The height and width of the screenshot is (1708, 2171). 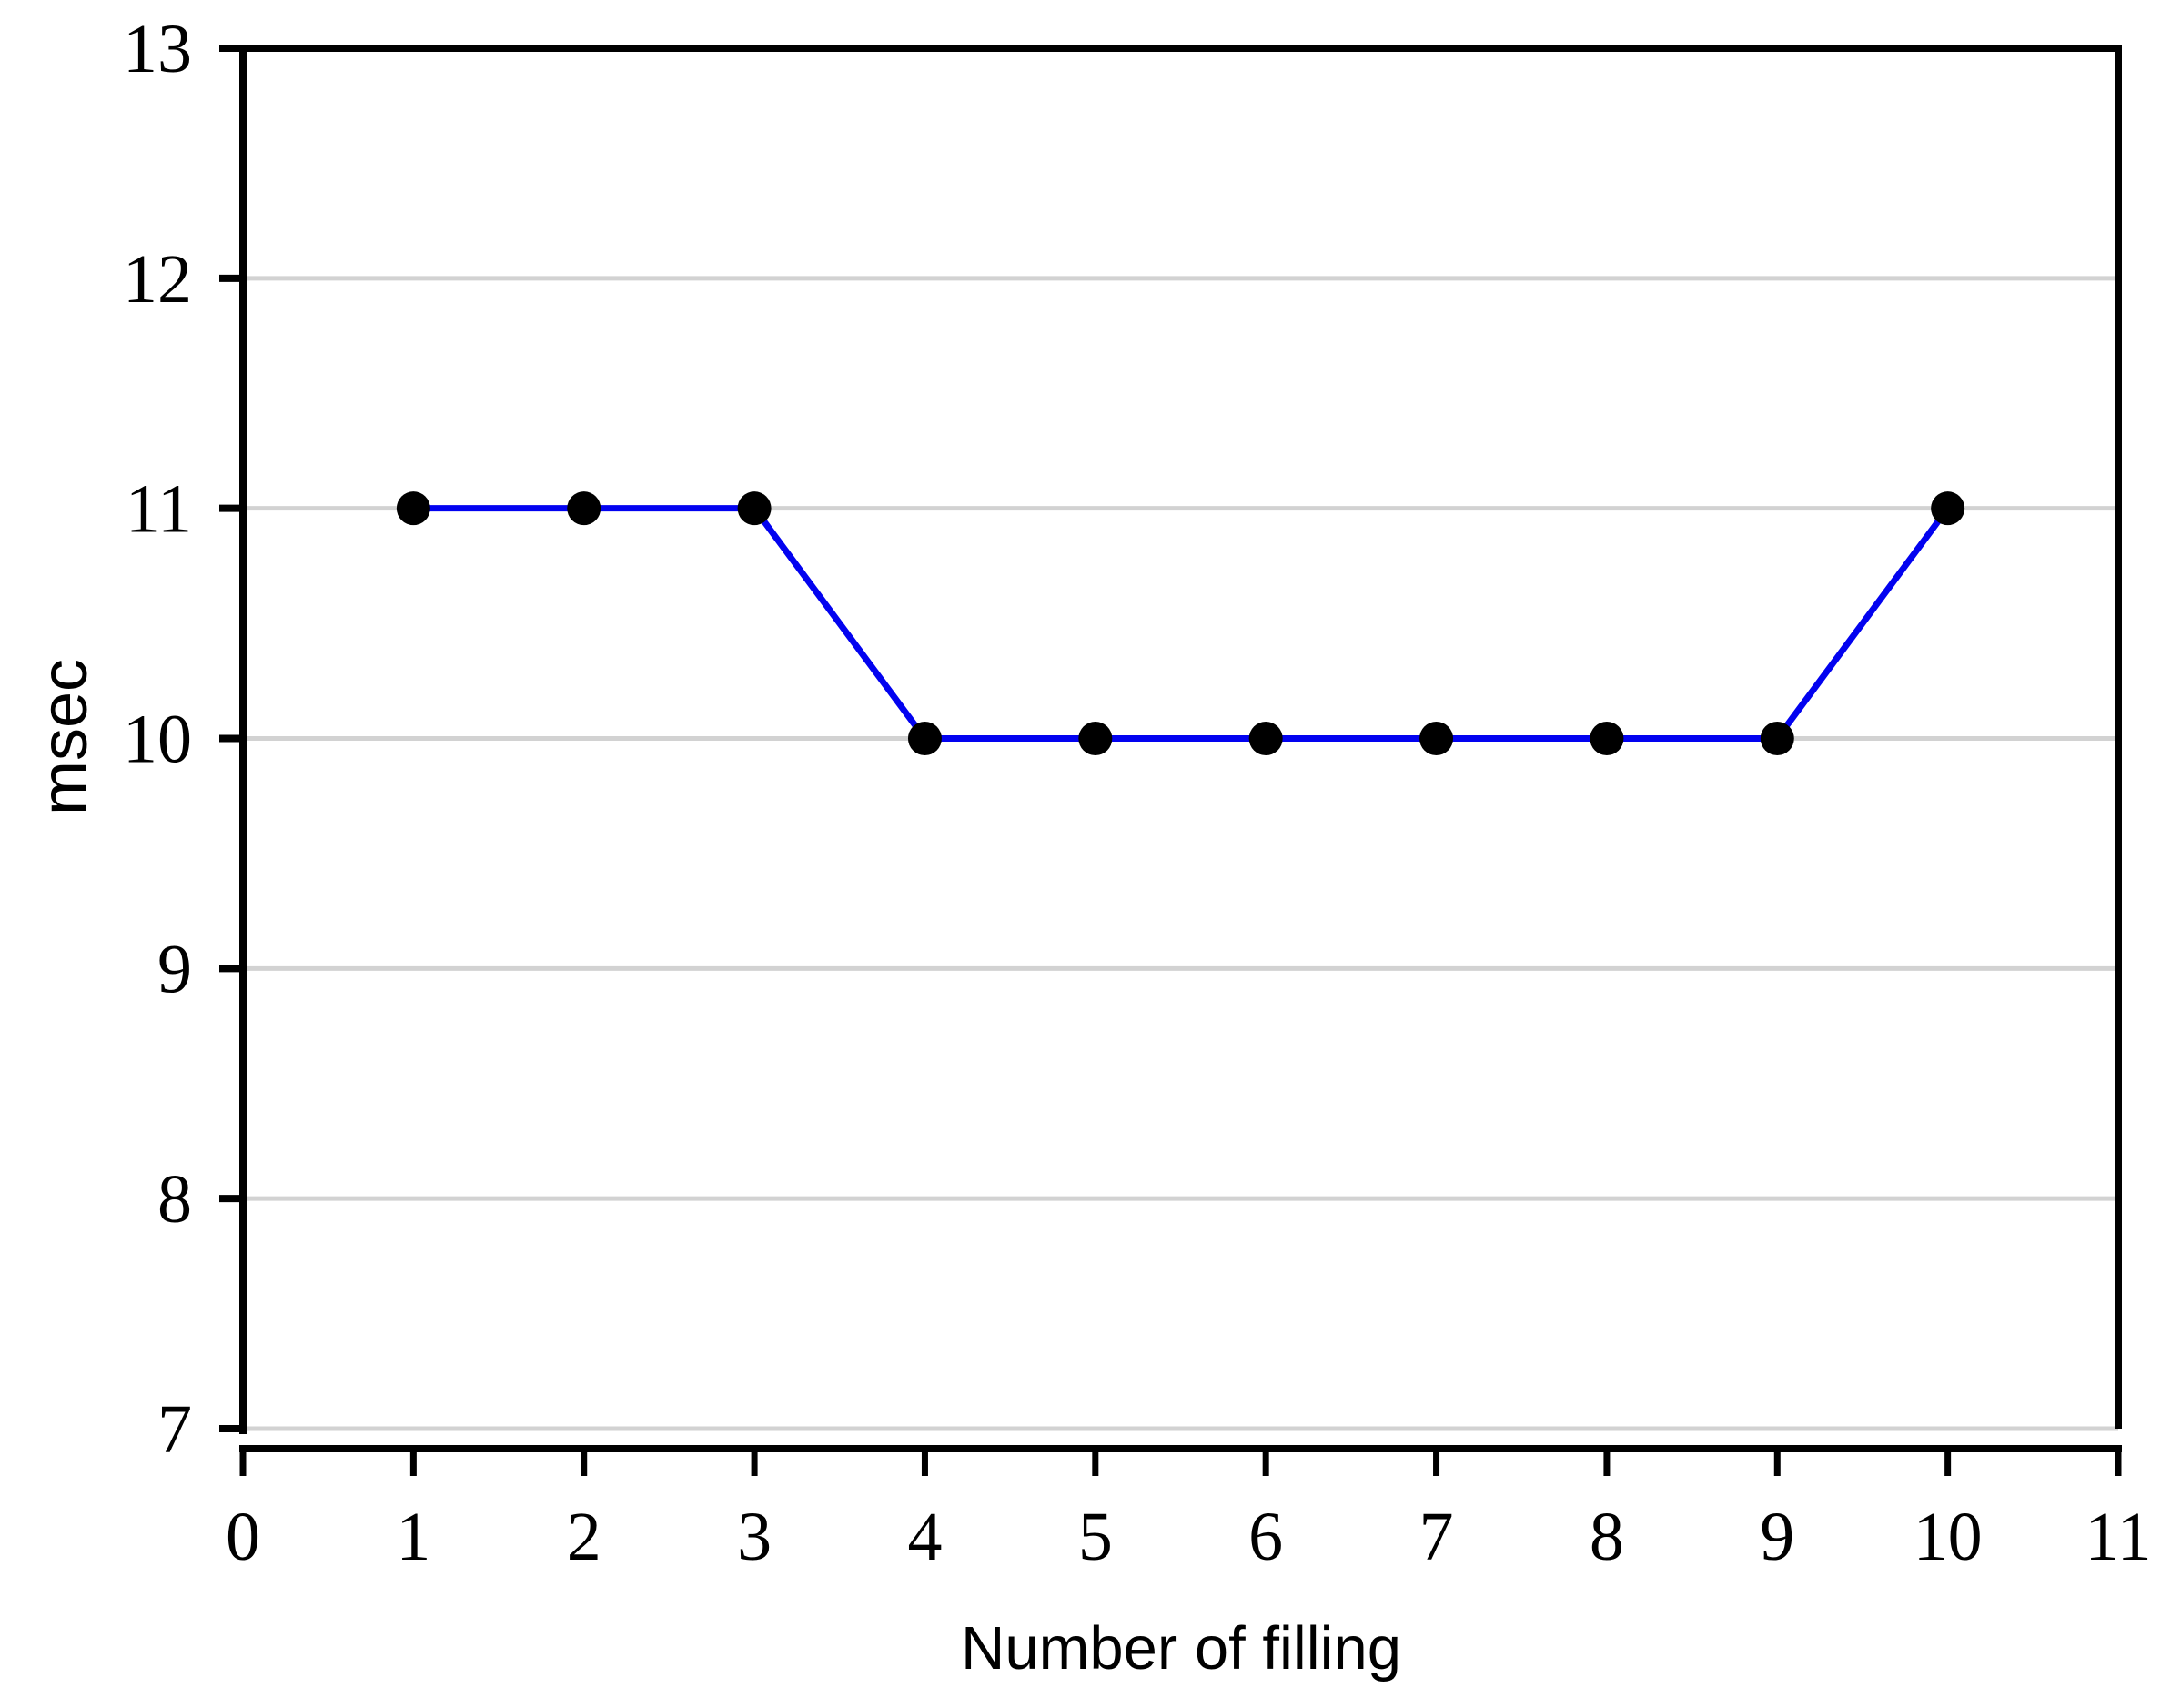 What do you see at coordinates (754, 1537) in the screenshot?
I see `x-tick-label-3: 3` at bounding box center [754, 1537].